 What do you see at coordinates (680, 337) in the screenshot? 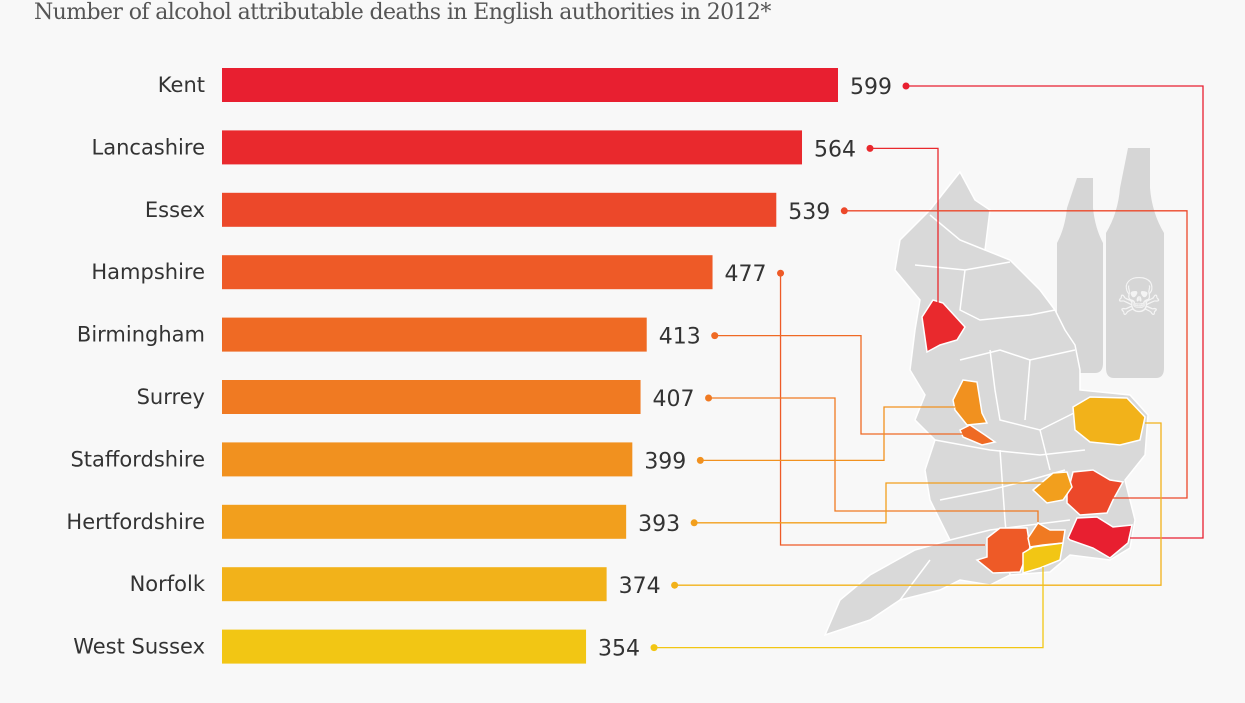
I see `value-label: 413` at bounding box center [680, 337].